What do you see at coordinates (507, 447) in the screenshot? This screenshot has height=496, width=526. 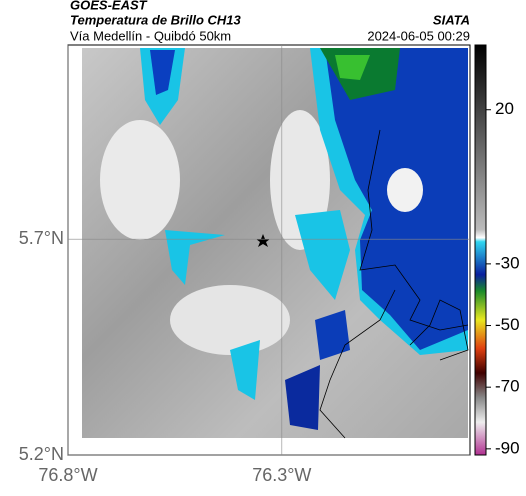 I see `colorbar-tick-label: -90` at bounding box center [507, 447].